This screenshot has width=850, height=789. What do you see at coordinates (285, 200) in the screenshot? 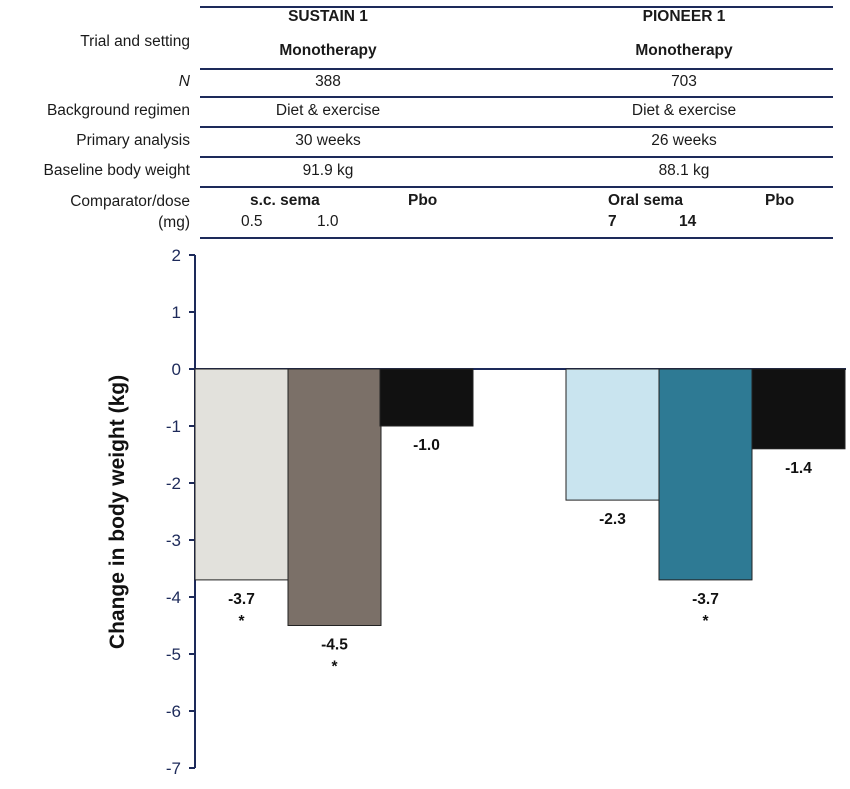
I see `sustain-comparator: s.c. sema` at bounding box center [285, 200].